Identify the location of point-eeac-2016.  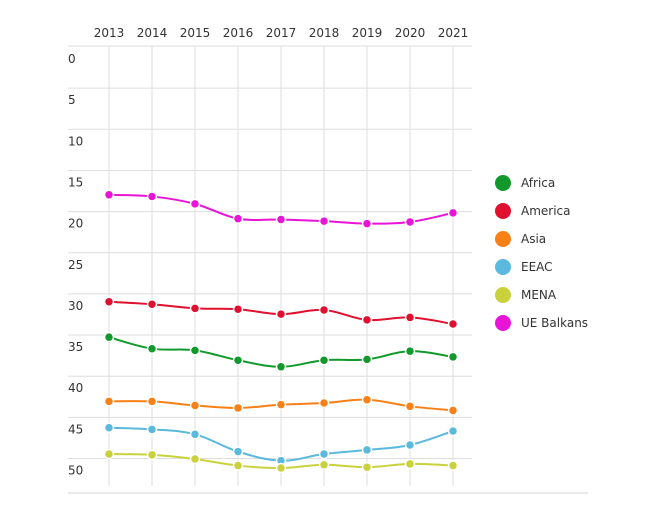
(238, 451).